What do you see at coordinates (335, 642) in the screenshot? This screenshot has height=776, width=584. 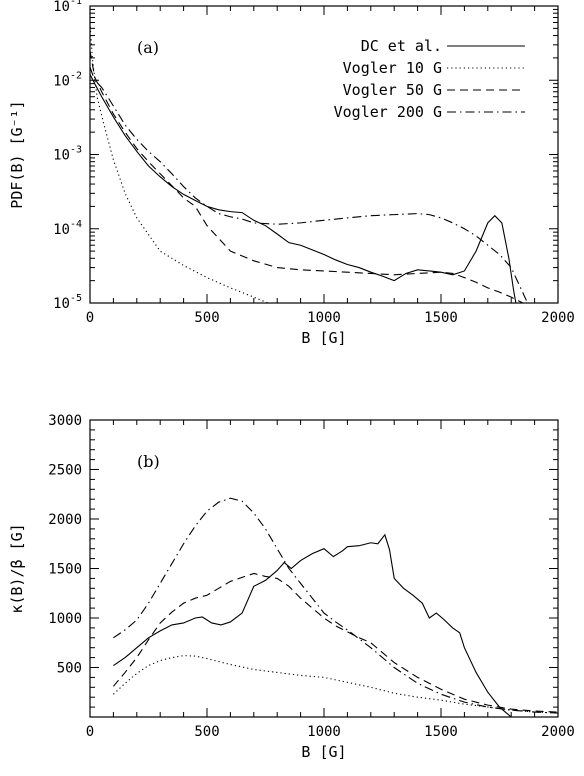 I see `series-line-vogler-50-g` at bounding box center [335, 642].